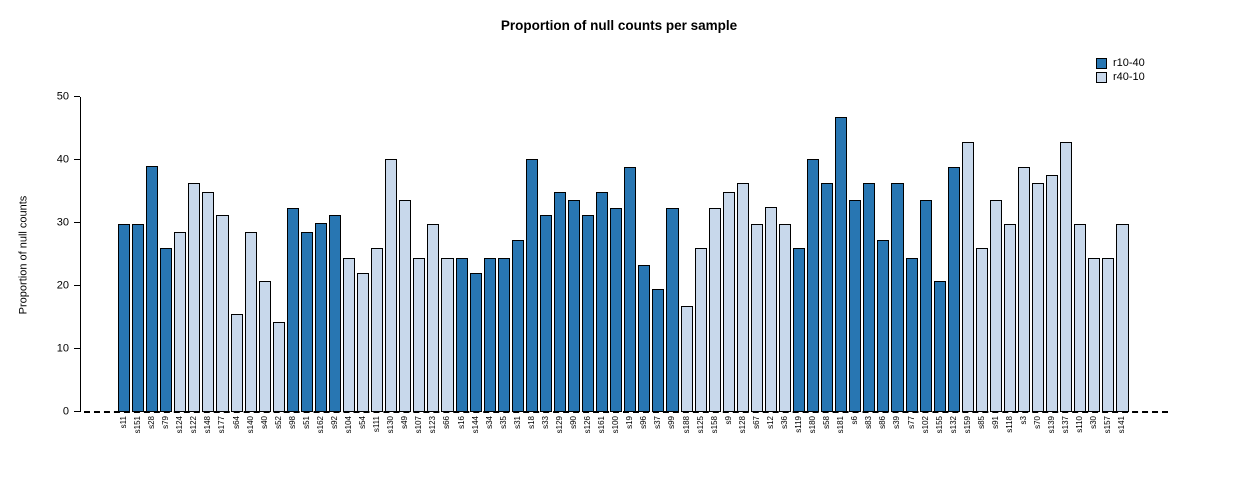 Image resolution: width=1238 pixels, height=500 pixels. What do you see at coordinates (855, 420) in the screenshot?
I see `x-axis-tick-label: s6` at bounding box center [855, 420].